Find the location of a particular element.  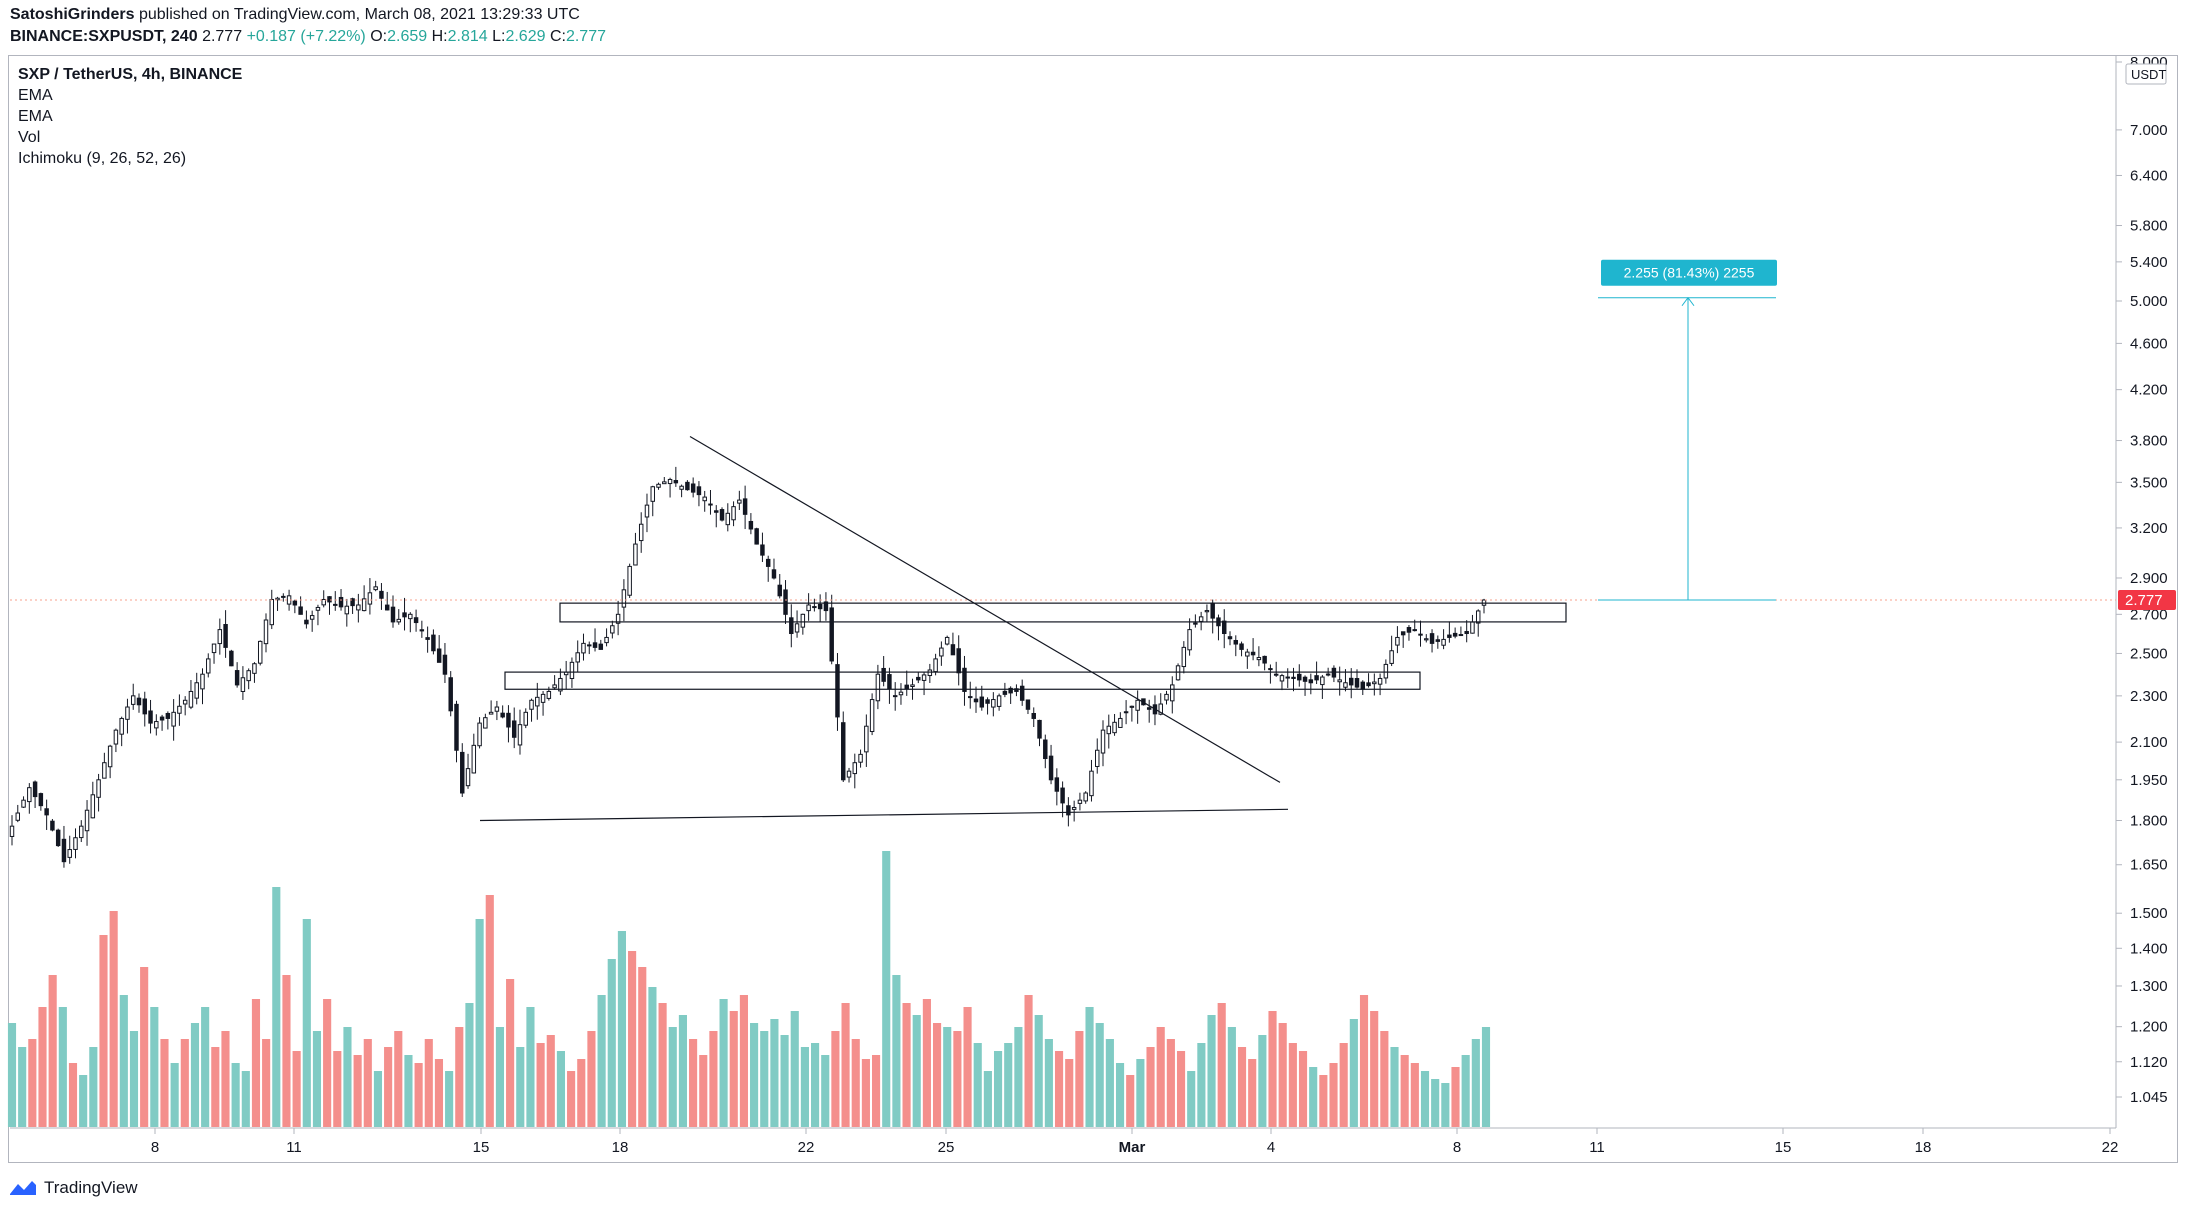

y-tick-label: 2.900 is located at coordinates (2149, 578).